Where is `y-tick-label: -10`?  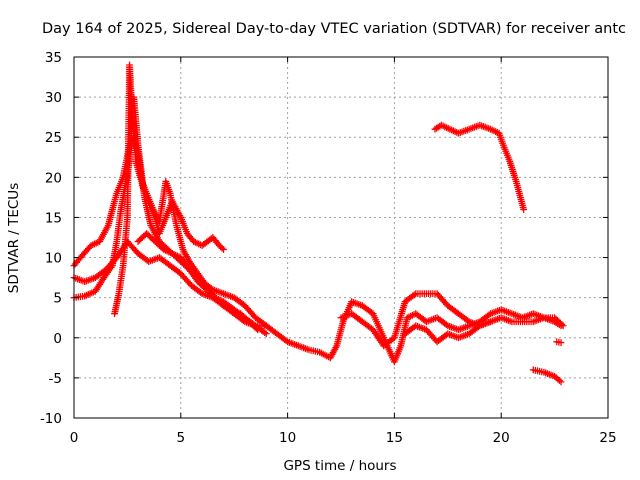
y-tick-label: -10 is located at coordinates (51, 419).